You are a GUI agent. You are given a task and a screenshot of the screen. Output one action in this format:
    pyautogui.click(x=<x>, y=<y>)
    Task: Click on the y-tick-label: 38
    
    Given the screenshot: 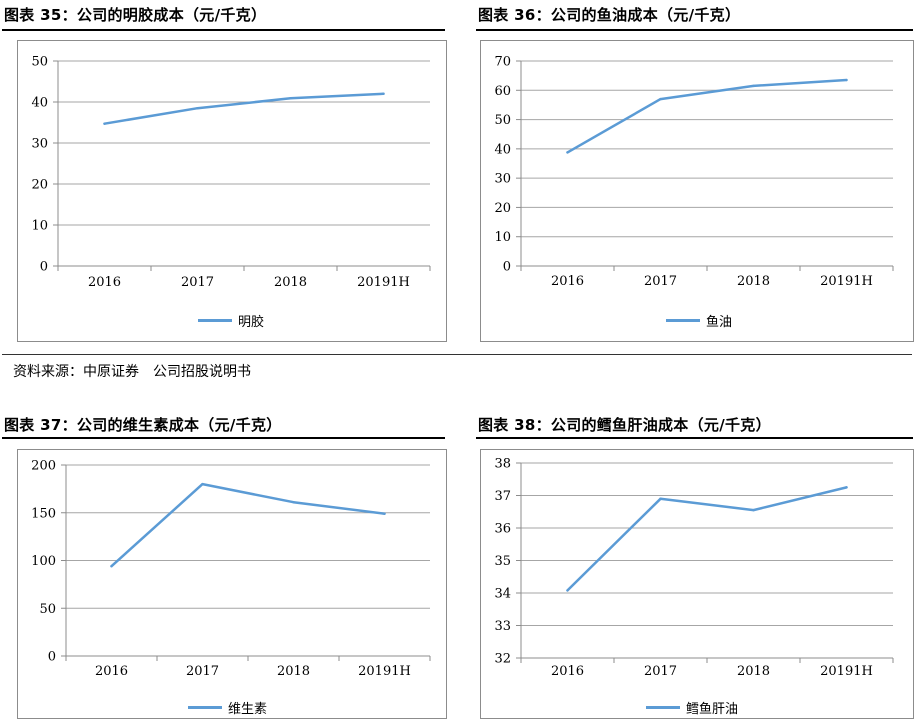 What is the action you would take?
    pyautogui.click(x=502, y=464)
    